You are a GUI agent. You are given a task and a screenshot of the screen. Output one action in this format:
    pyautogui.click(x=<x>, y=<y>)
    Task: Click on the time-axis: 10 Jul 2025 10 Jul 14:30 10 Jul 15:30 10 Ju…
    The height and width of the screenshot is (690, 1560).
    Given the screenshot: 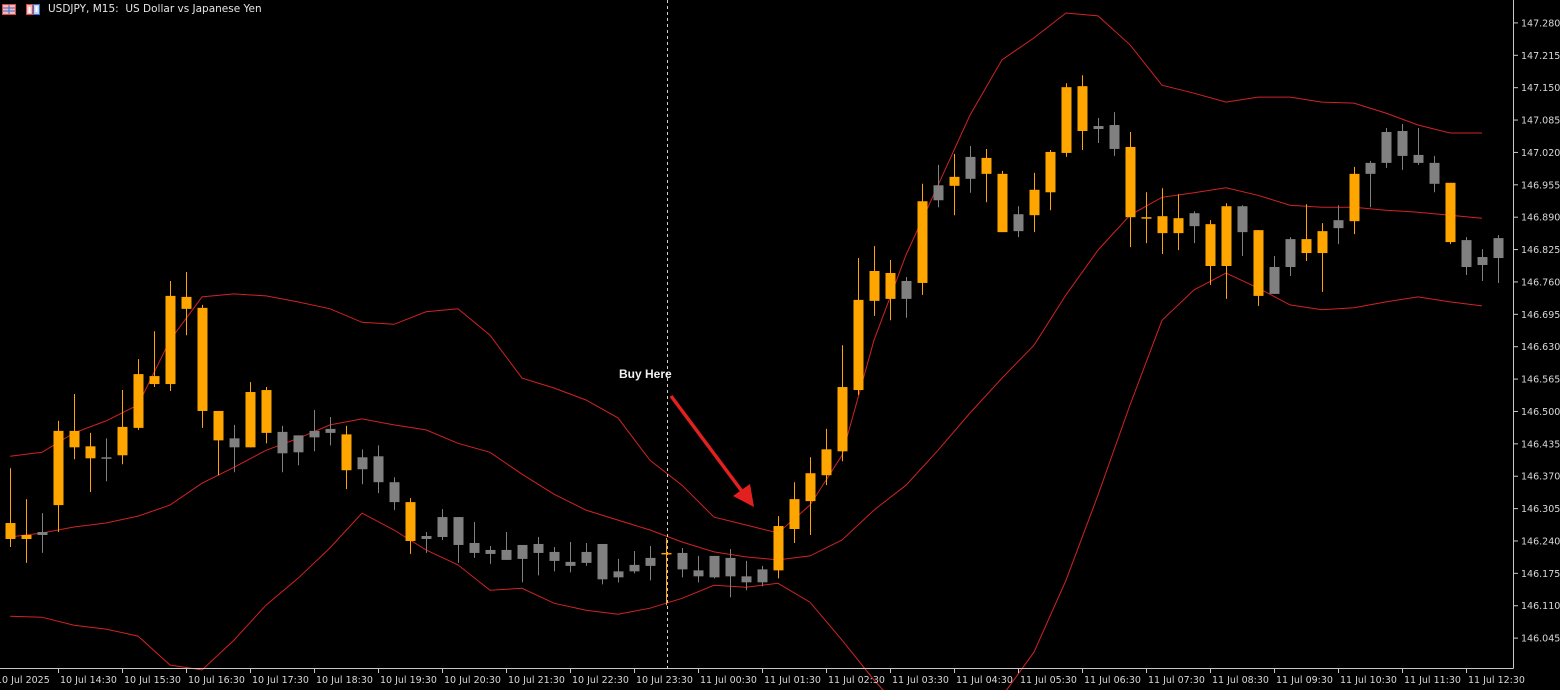 What is the action you would take?
    pyautogui.click(x=762, y=677)
    